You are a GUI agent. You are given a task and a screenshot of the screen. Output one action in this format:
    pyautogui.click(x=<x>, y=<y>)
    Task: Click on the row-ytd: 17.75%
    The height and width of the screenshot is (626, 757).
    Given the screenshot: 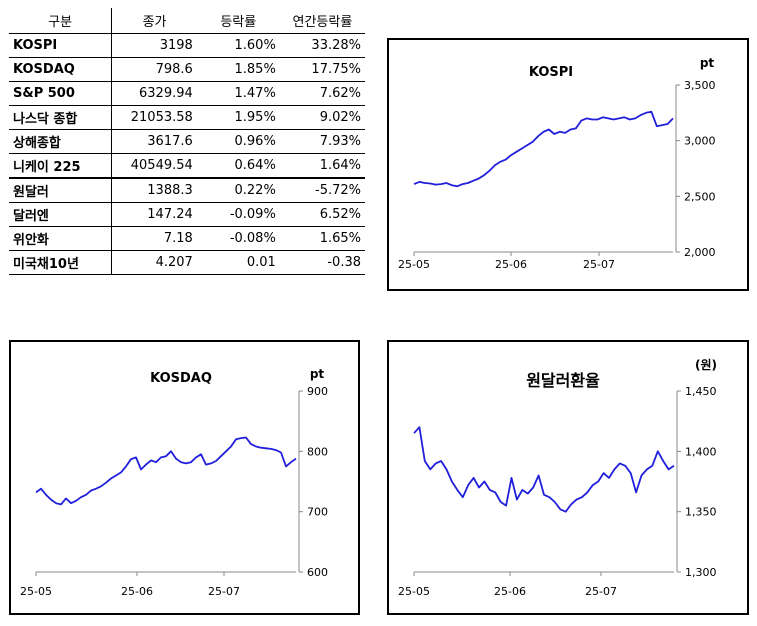 What is the action you would take?
    pyautogui.click(x=322, y=69)
    